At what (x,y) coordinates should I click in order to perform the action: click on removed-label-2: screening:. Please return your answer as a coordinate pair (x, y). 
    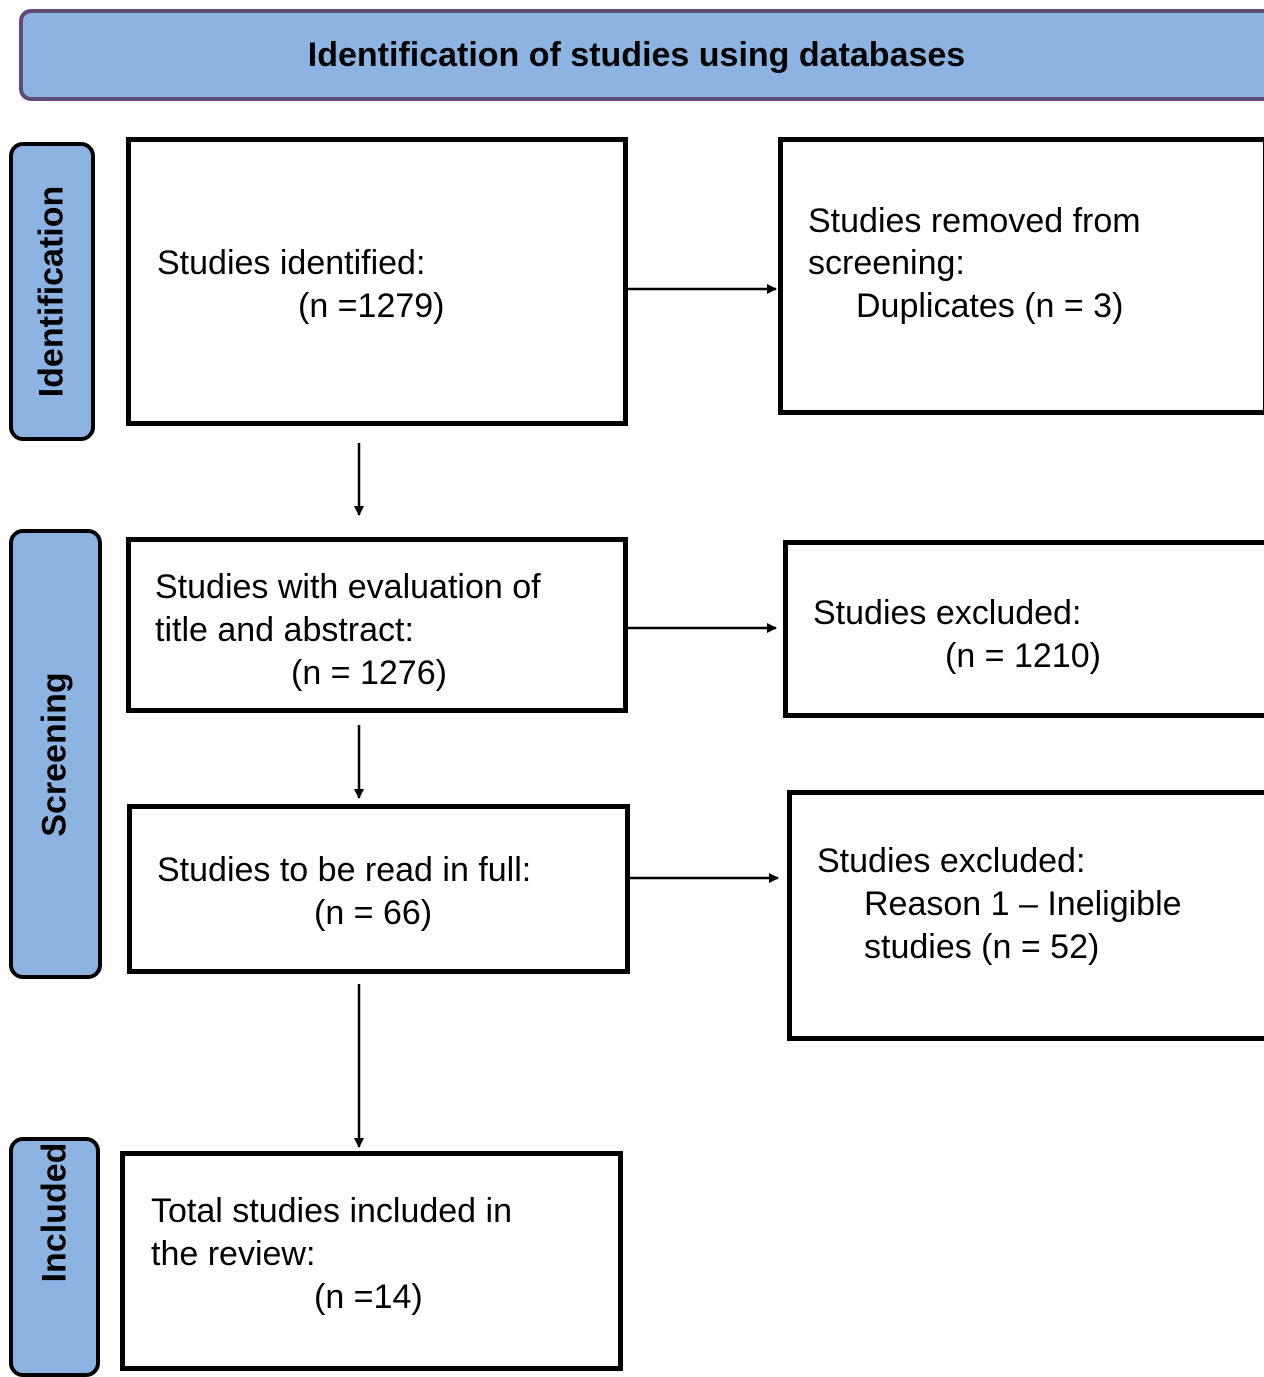
    Looking at the image, I should click on (886, 263).